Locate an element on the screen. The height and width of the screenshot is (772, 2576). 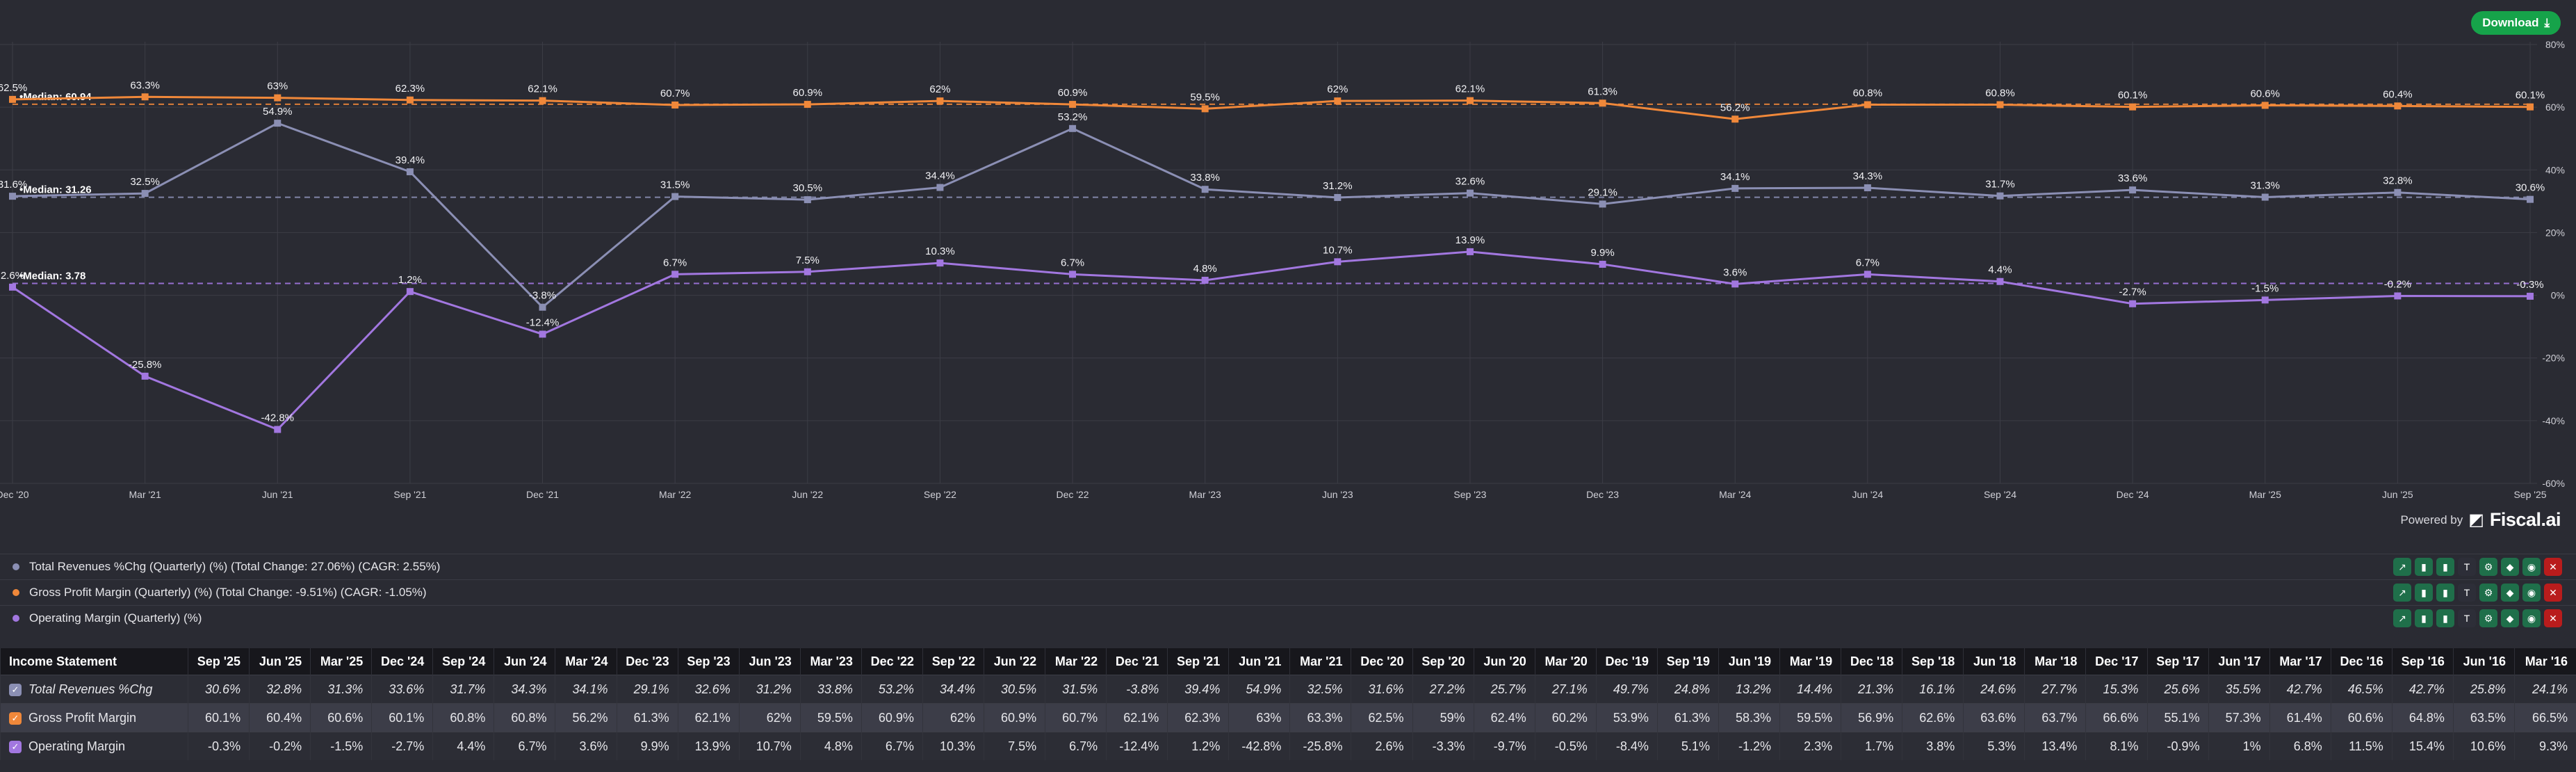
column-header: Jun '22 is located at coordinates (1014, 661).